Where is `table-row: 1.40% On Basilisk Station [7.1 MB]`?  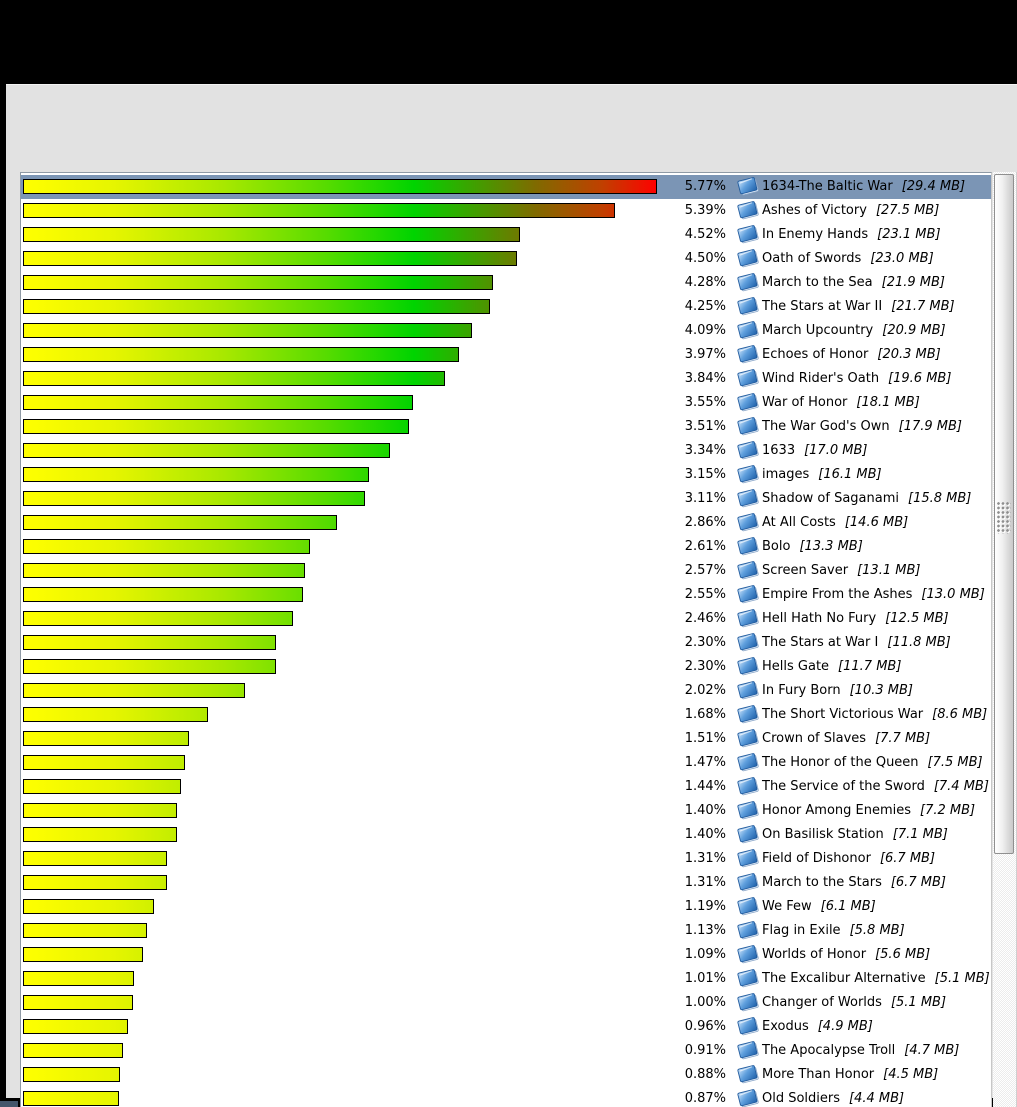
table-row: 1.40% On Basilisk Station [7.1 MB] is located at coordinates (506, 835).